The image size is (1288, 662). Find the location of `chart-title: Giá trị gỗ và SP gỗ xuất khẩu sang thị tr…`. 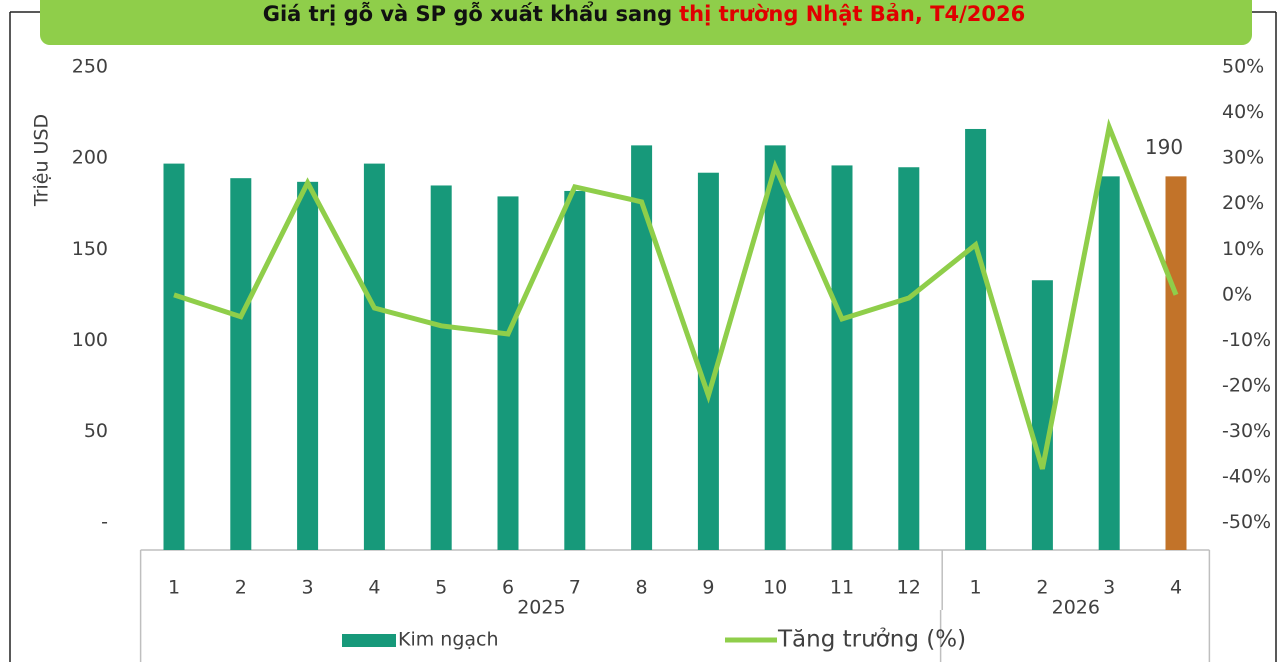

chart-title: Giá trị gỗ và SP gỗ xuất khẩu sang thị tr… is located at coordinates (644, 13).